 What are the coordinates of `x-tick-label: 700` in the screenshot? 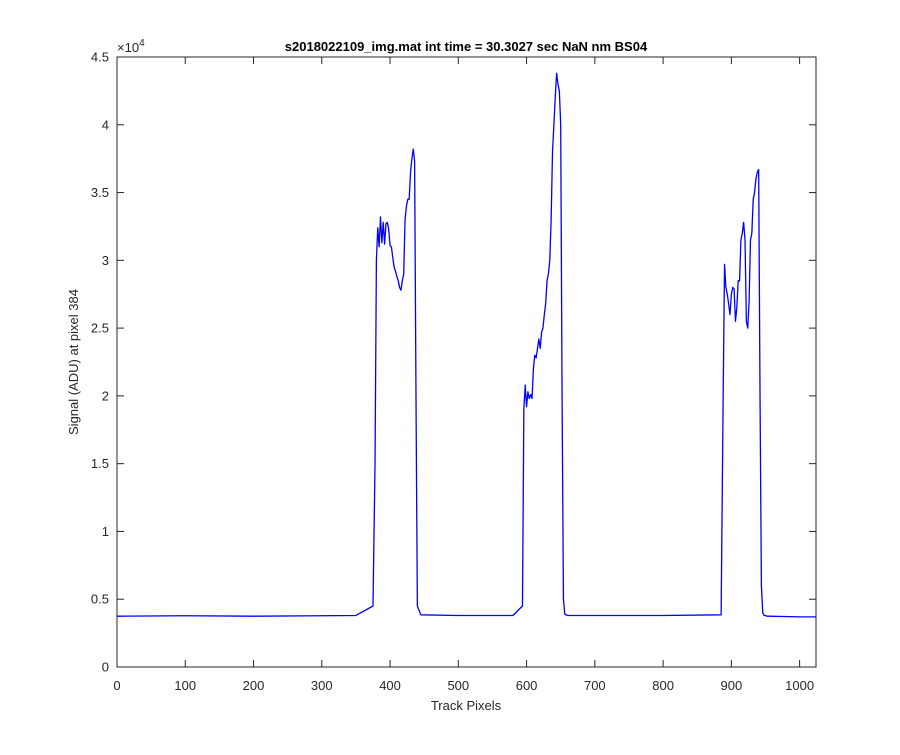 It's located at (595, 685).